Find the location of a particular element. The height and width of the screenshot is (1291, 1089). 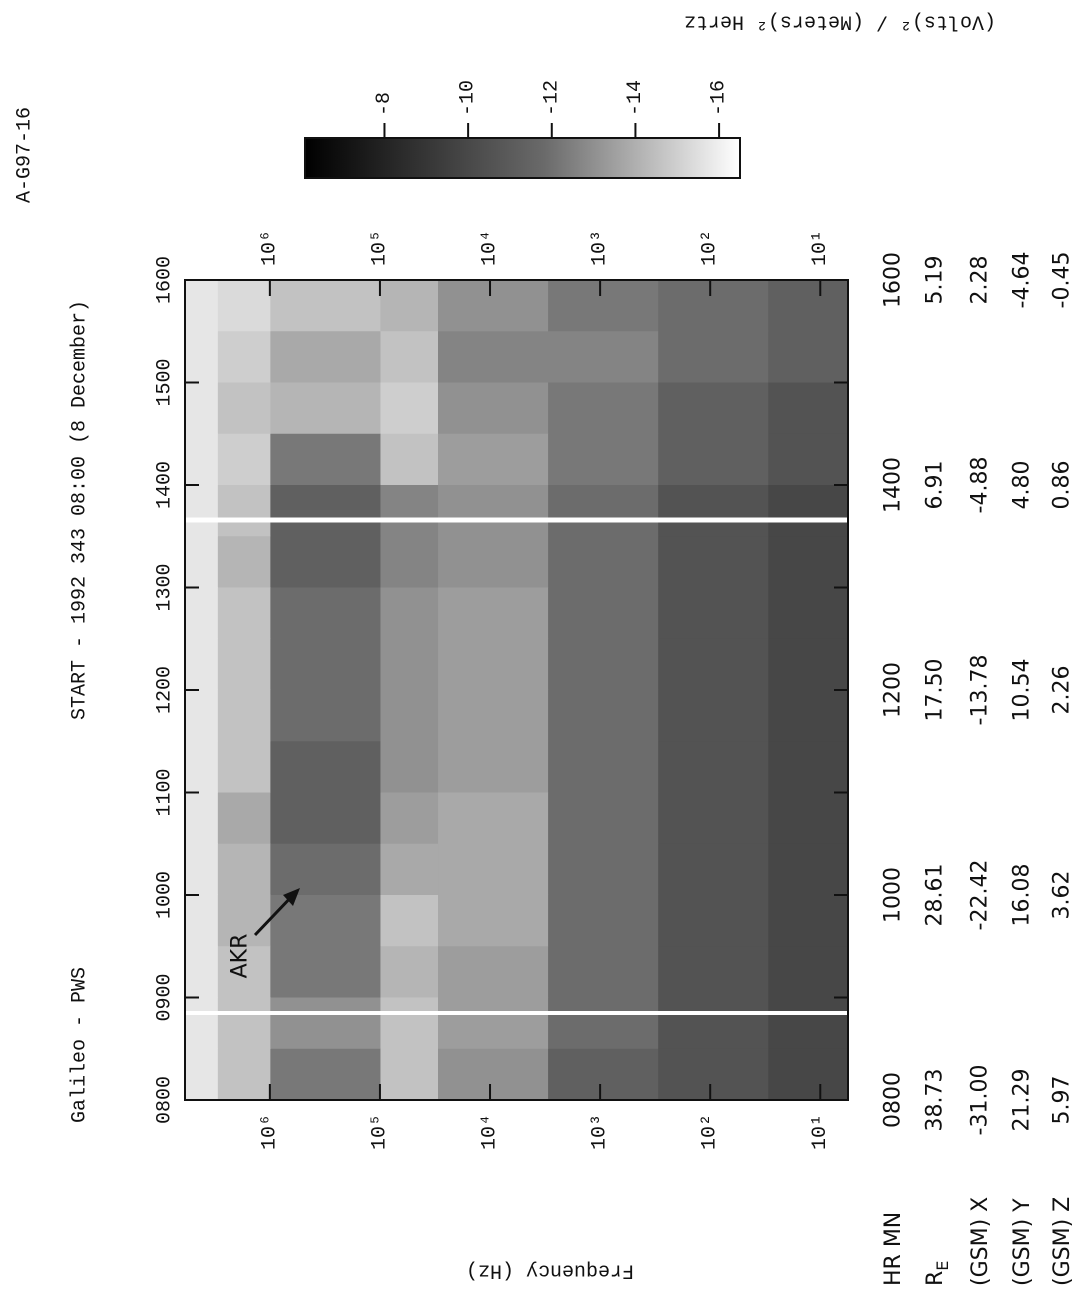

x-tick-label: 1300 is located at coordinates (165, 587).